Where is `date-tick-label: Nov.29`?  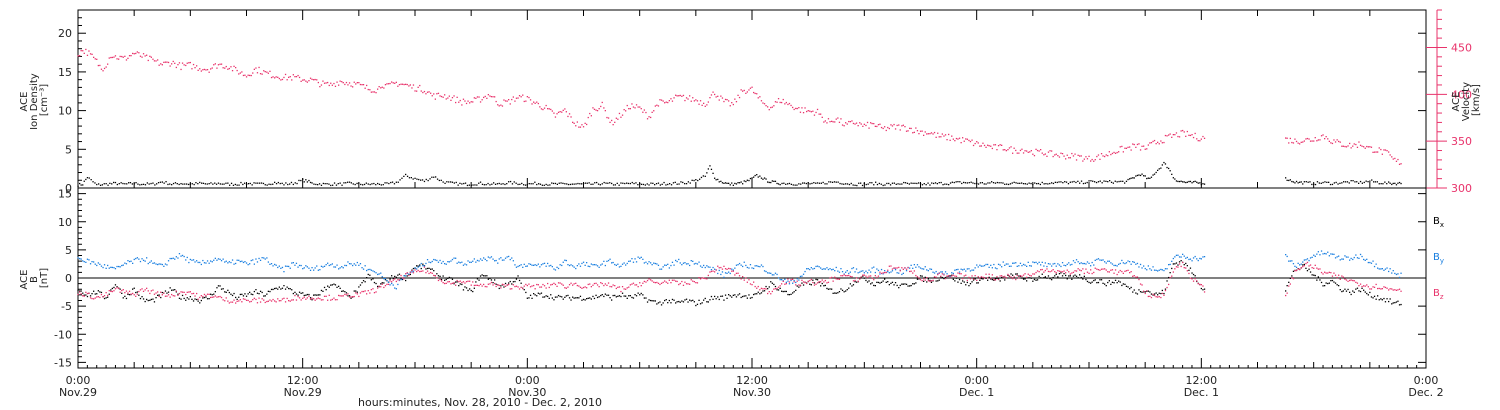 date-tick-label: Nov.29 is located at coordinates (303, 392).